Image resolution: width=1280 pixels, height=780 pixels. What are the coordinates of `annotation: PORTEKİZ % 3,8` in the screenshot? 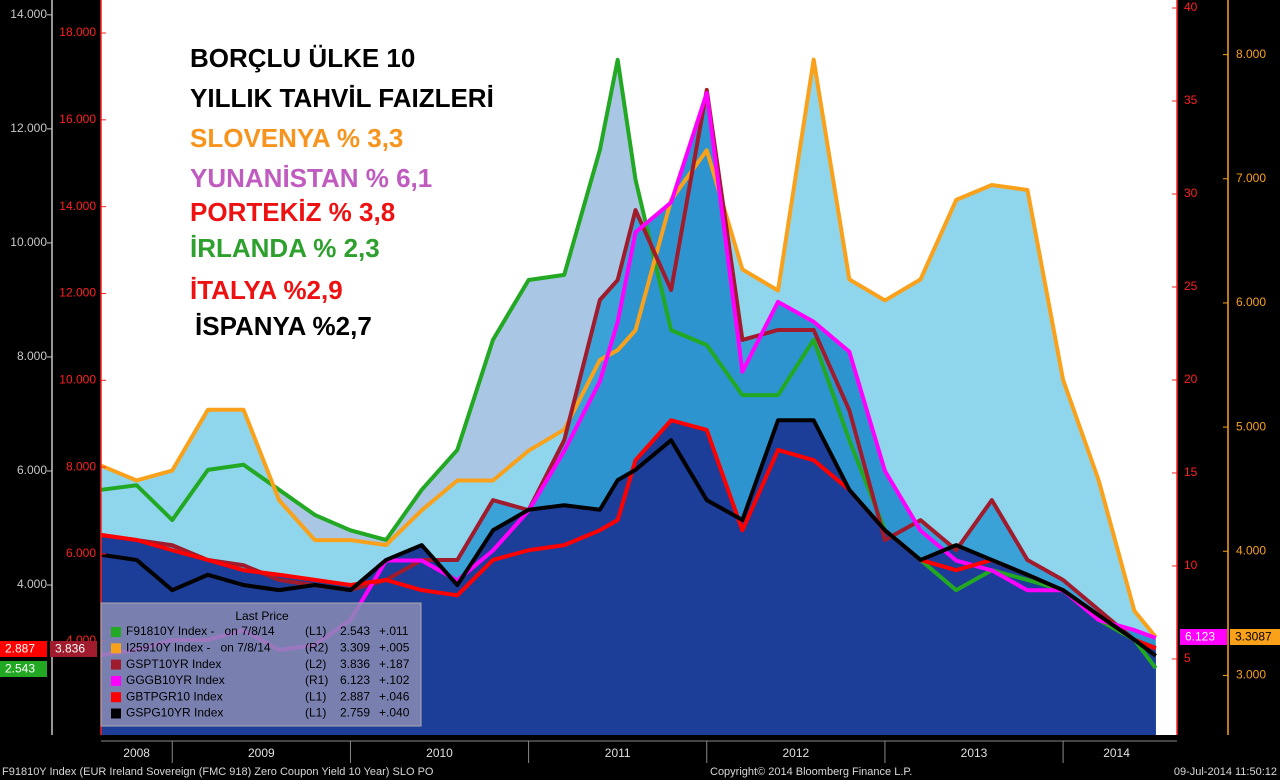 It's located at (292, 212).